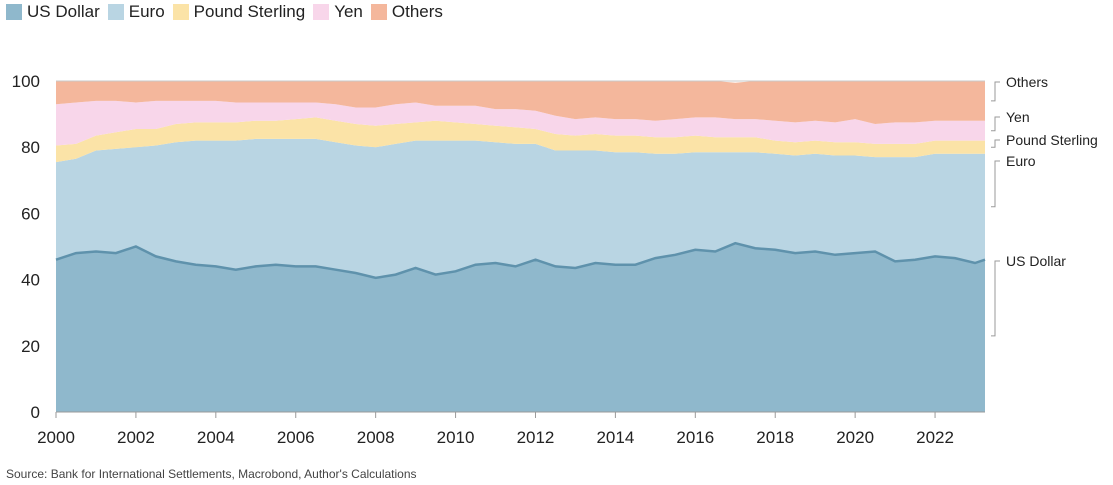 Image resolution: width=1113 pixels, height=485 pixels. Describe the element at coordinates (520, 102) in the screenshot. I see `area-others` at that location.